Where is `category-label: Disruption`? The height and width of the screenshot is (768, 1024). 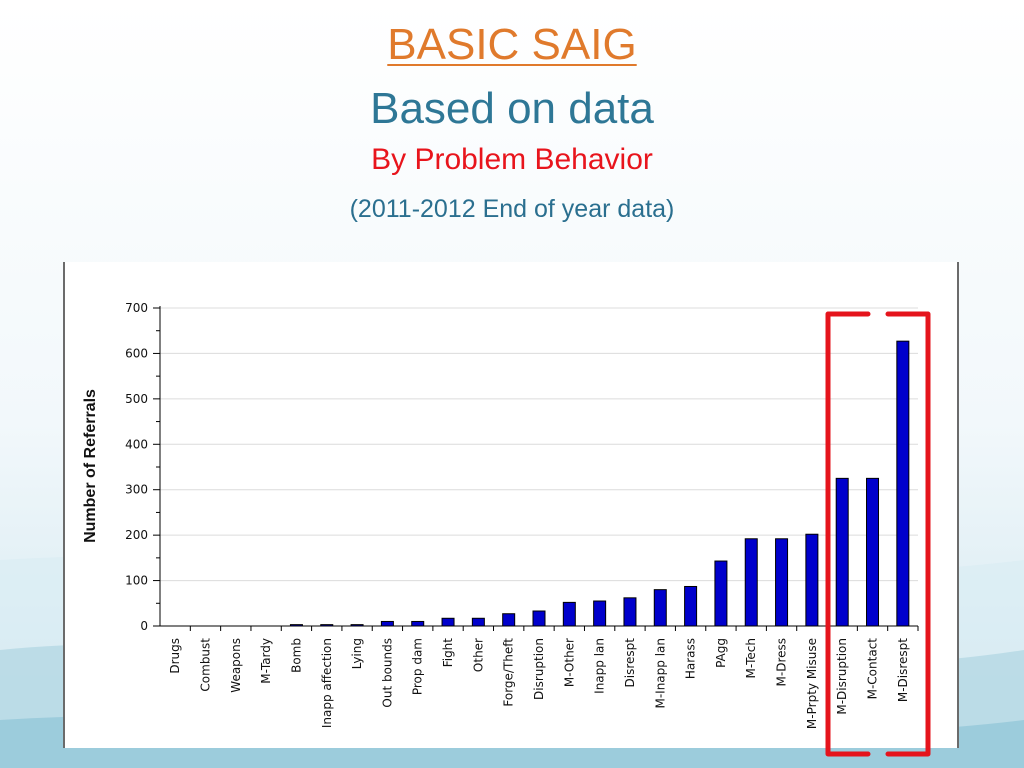 category-label: Disruption is located at coordinates (539, 669).